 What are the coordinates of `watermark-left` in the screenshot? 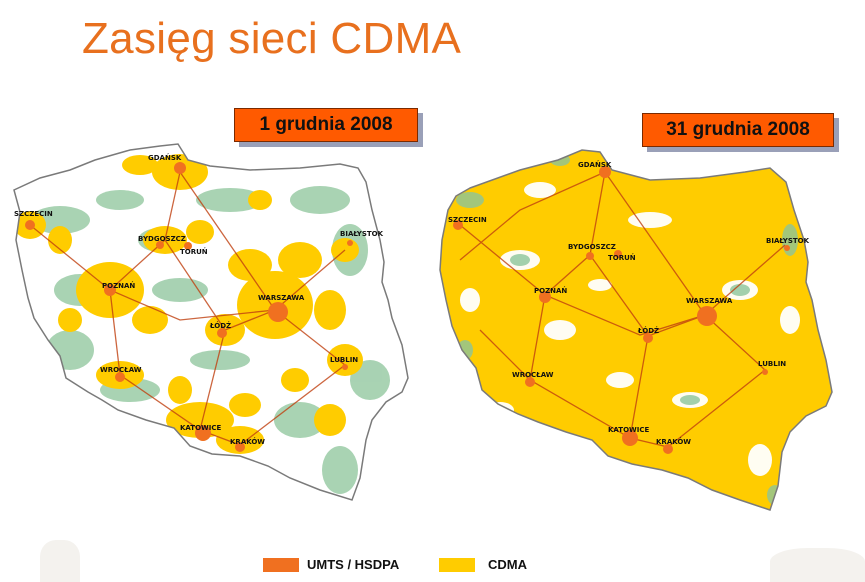 It's located at (60, 561).